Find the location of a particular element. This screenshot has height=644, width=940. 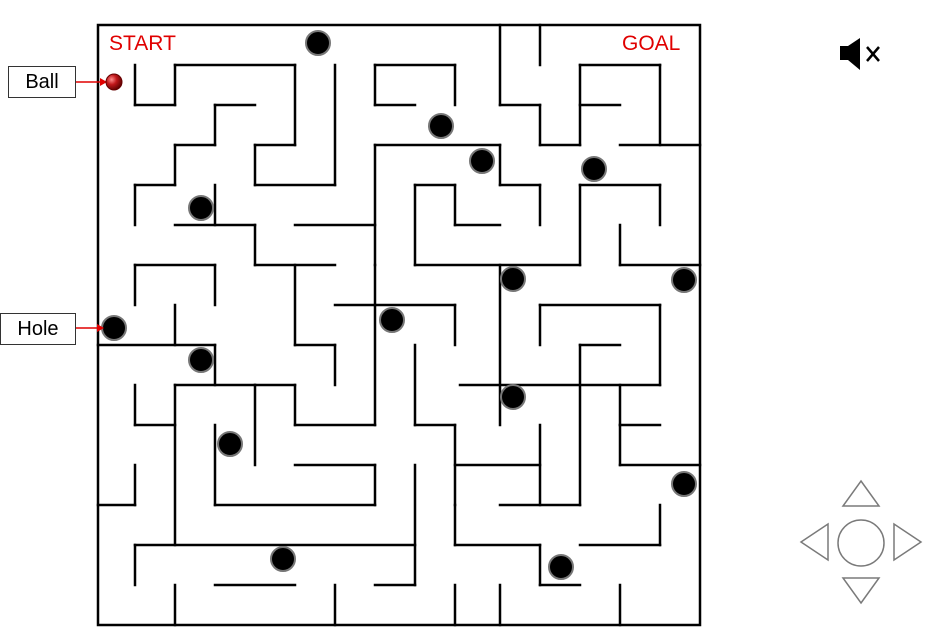

left-button is located at coordinates (815, 542).